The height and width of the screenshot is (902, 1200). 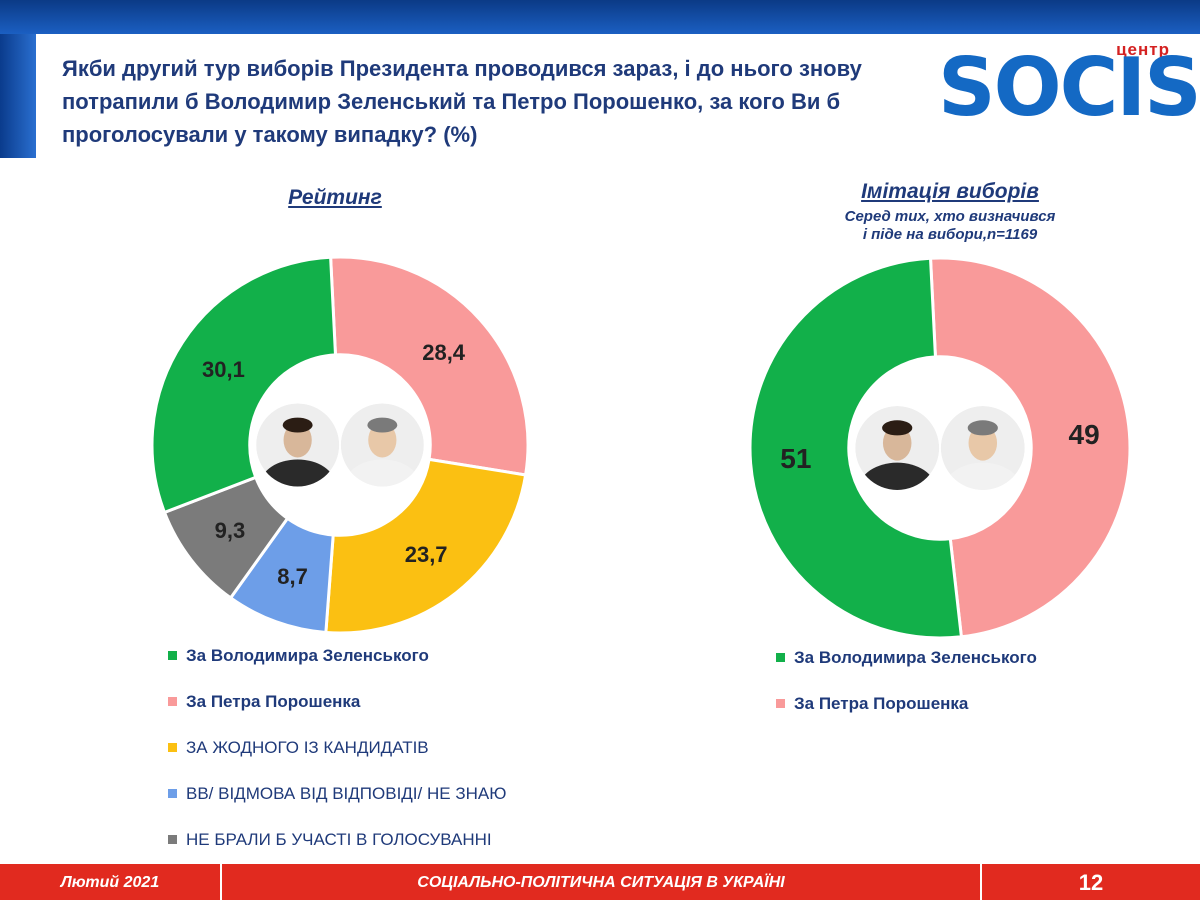 What do you see at coordinates (1091, 882) in the screenshot?
I see `page-number: 12` at bounding box center [1091, 882].